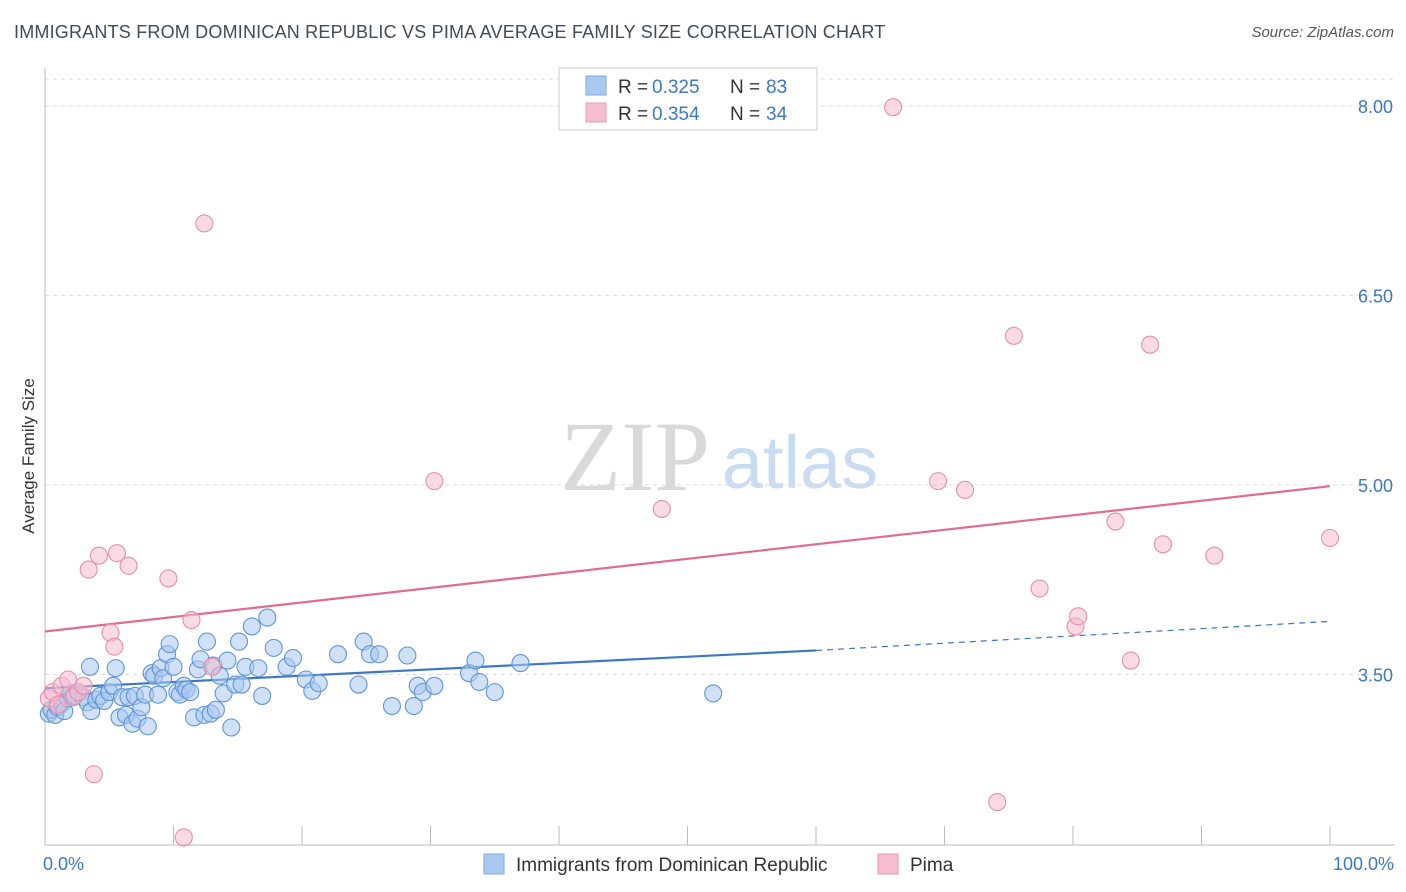 Image resolution: width=1406 pixels, height=892 pixels. What do you see at coordinates (63, 864) in the screenshot?
I see `x-tick-label-0: 0.0%` at bounding box center [63, 864].